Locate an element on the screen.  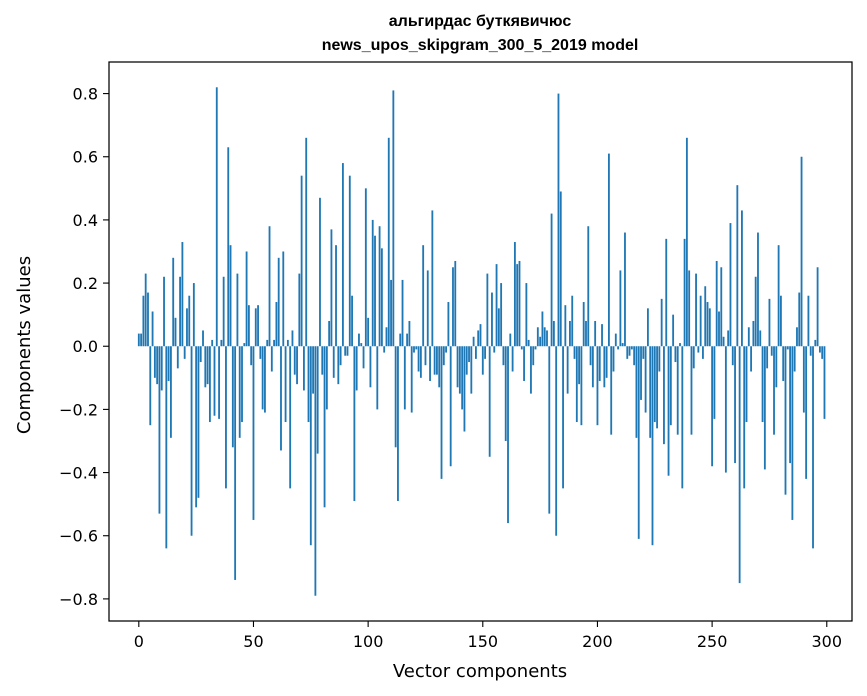
x-tick-label-200: 200 is located at coordinates (597, 641).